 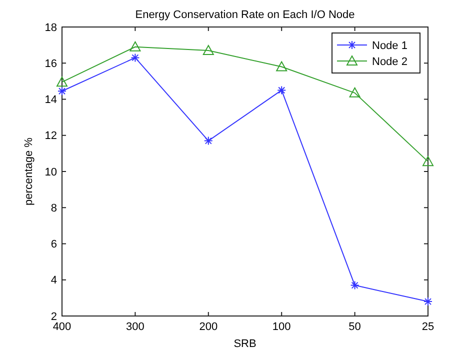 What do you see at coordinates (53, 244) in the screenshot?
I see `y-tick-label: 6` at bounding box center [53, 244].